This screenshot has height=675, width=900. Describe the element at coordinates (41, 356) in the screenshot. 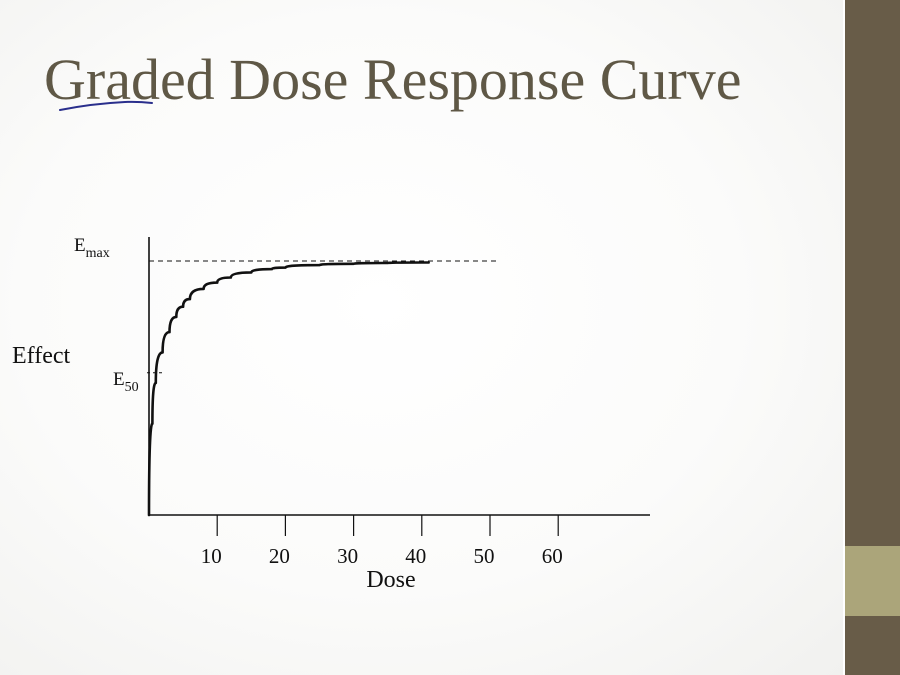

I see `y-axis-label: Effect` at that location.